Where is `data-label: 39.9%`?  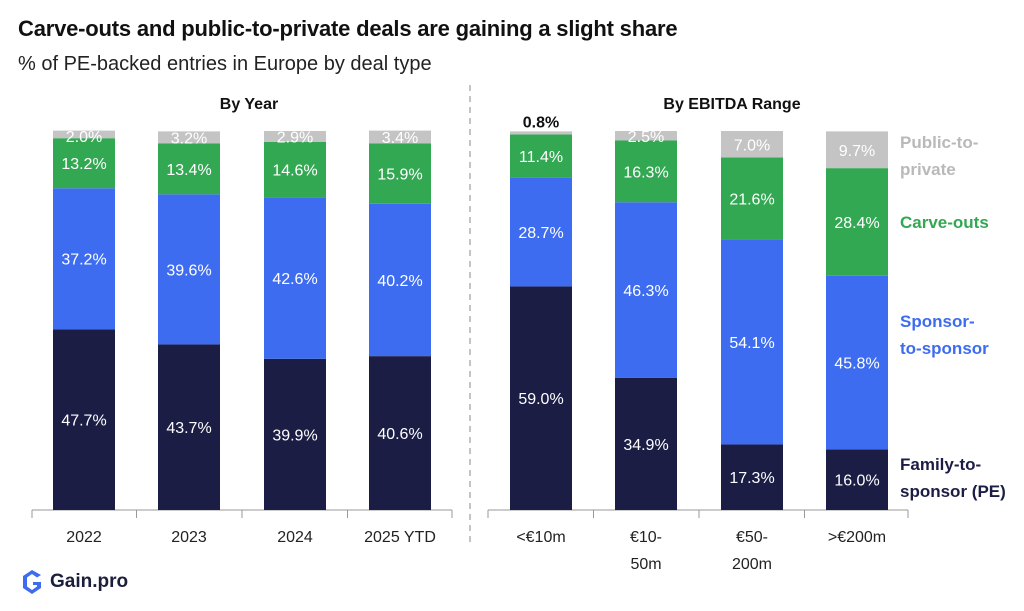 data-label: 39.9% is located at coordinates (294, 435).